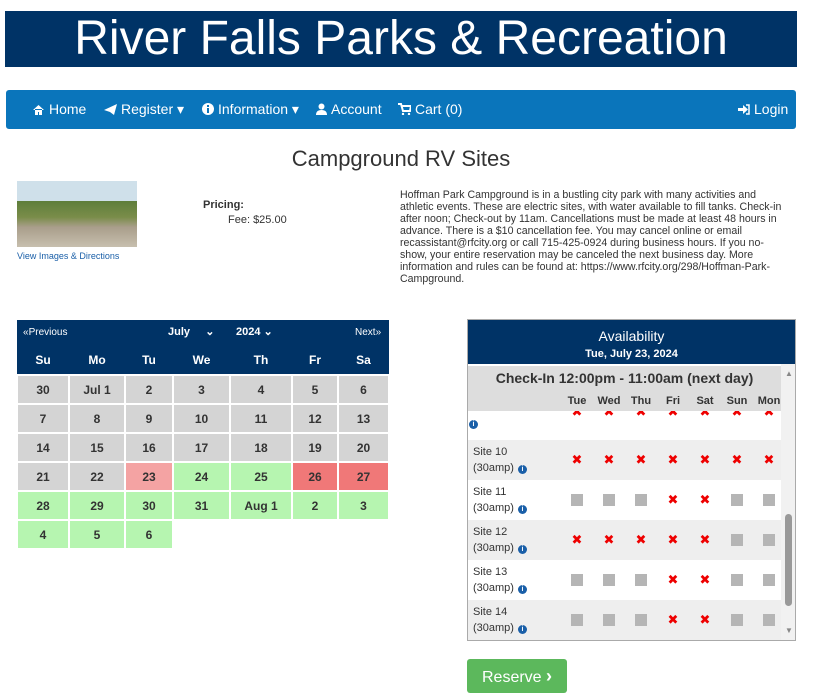 Image resolution: width=816 pixels, height=699 pixels. I want to click on day-cell: Jul 1, so click(97, 389).